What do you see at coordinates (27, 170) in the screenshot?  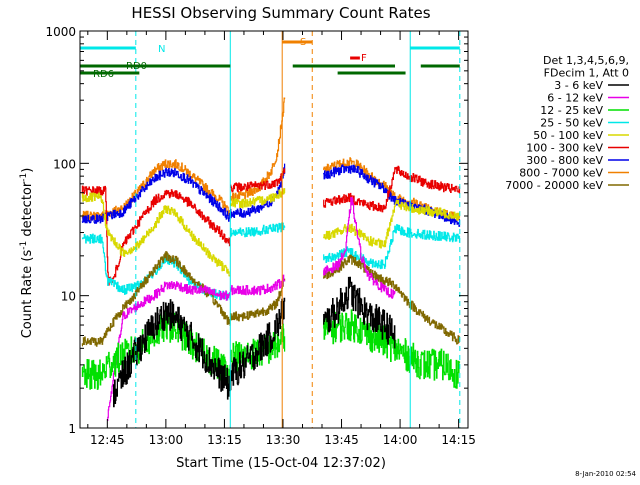 I see `y-axis-label-end: )` at bounding box center [27, 170].